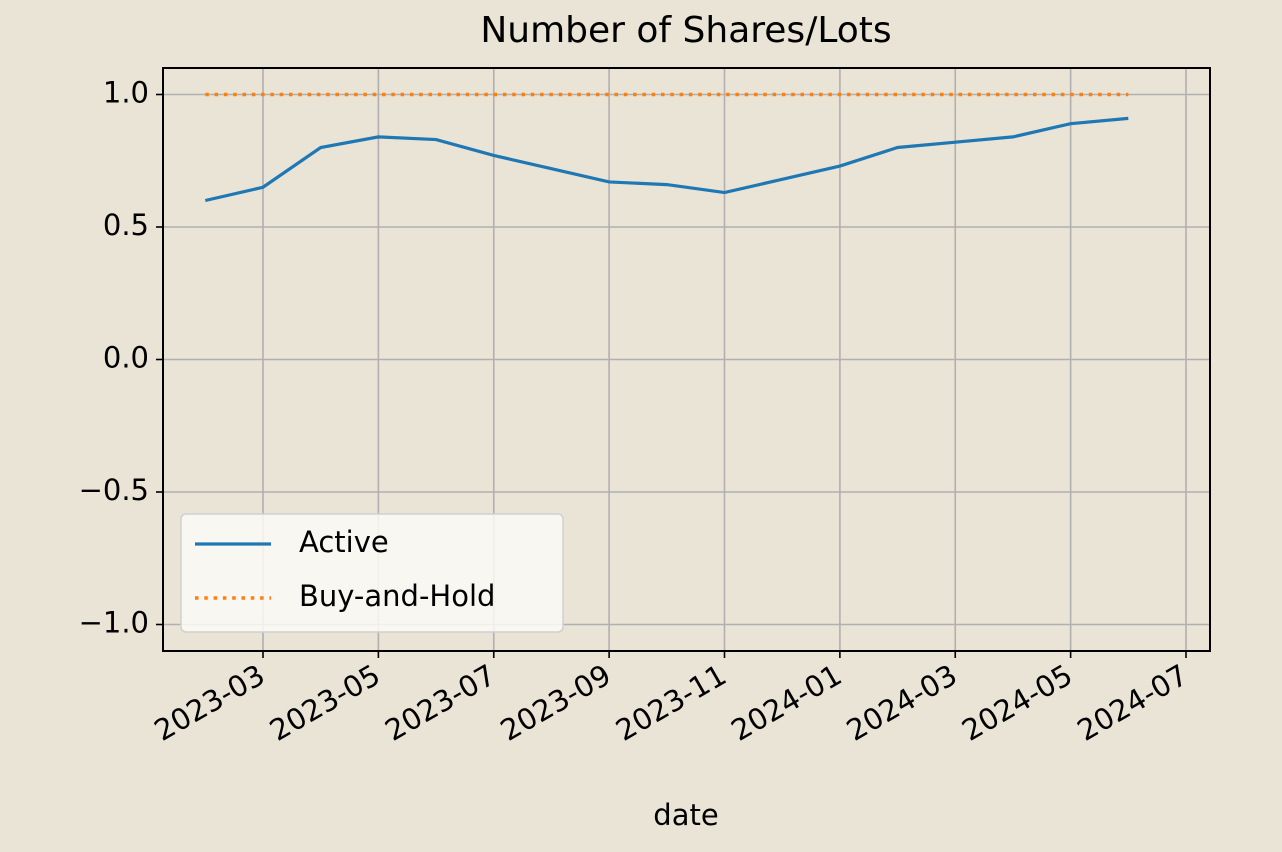 The height and width of the screenshot is (852, 1282). I want to click on legend-label: Active, so click(344, 542).